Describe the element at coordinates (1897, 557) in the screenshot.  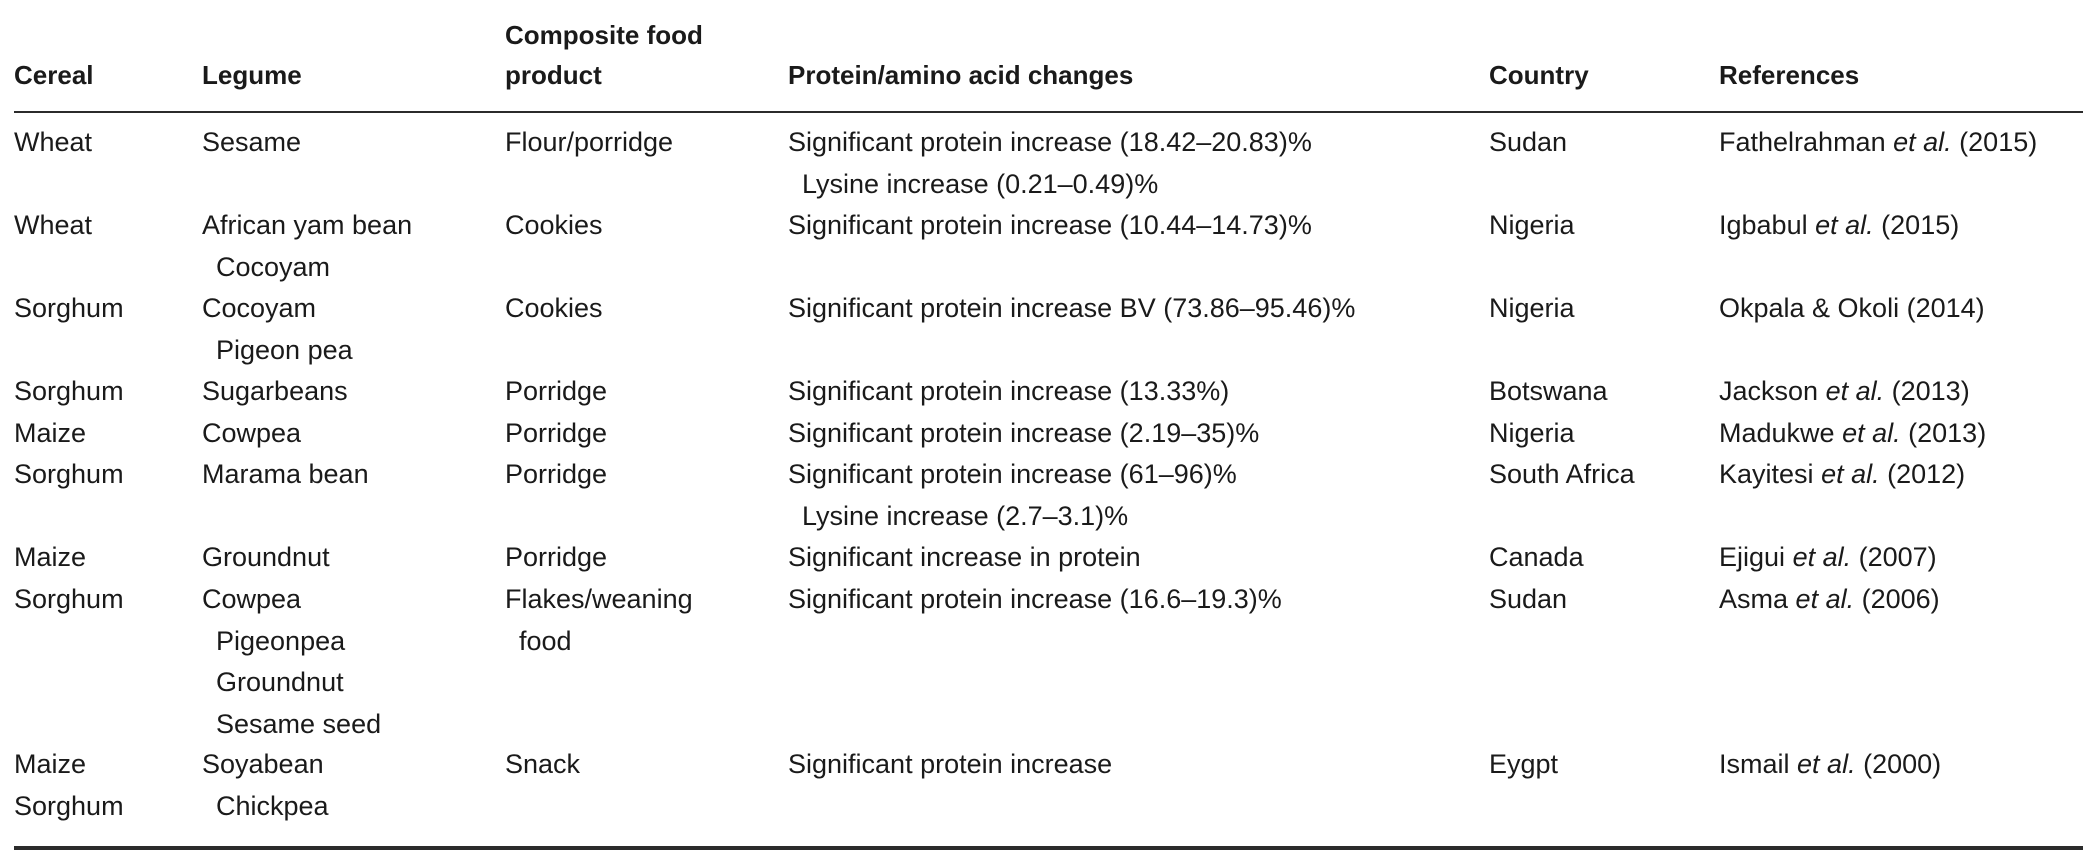
I see `reference-year: (2007)` at that location.